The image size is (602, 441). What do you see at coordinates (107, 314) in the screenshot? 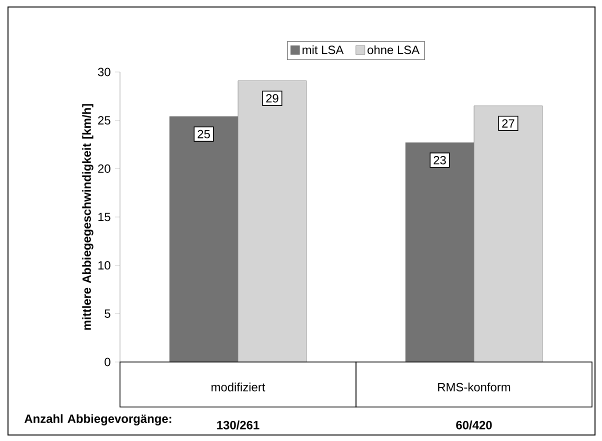
I see `y-tick-label: 5` at bounding box center [107, 314].